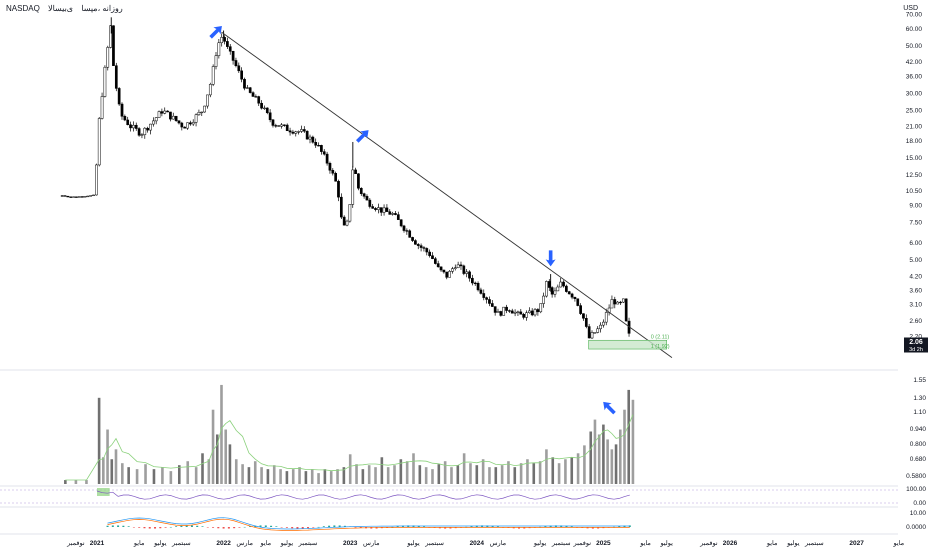 The height and width of the screenshot is (550, 932). What do you see at coordinates (23, 8) in the screenshot?
I see `exchange-label: NASDAQ` at bounding box center [23, 8].